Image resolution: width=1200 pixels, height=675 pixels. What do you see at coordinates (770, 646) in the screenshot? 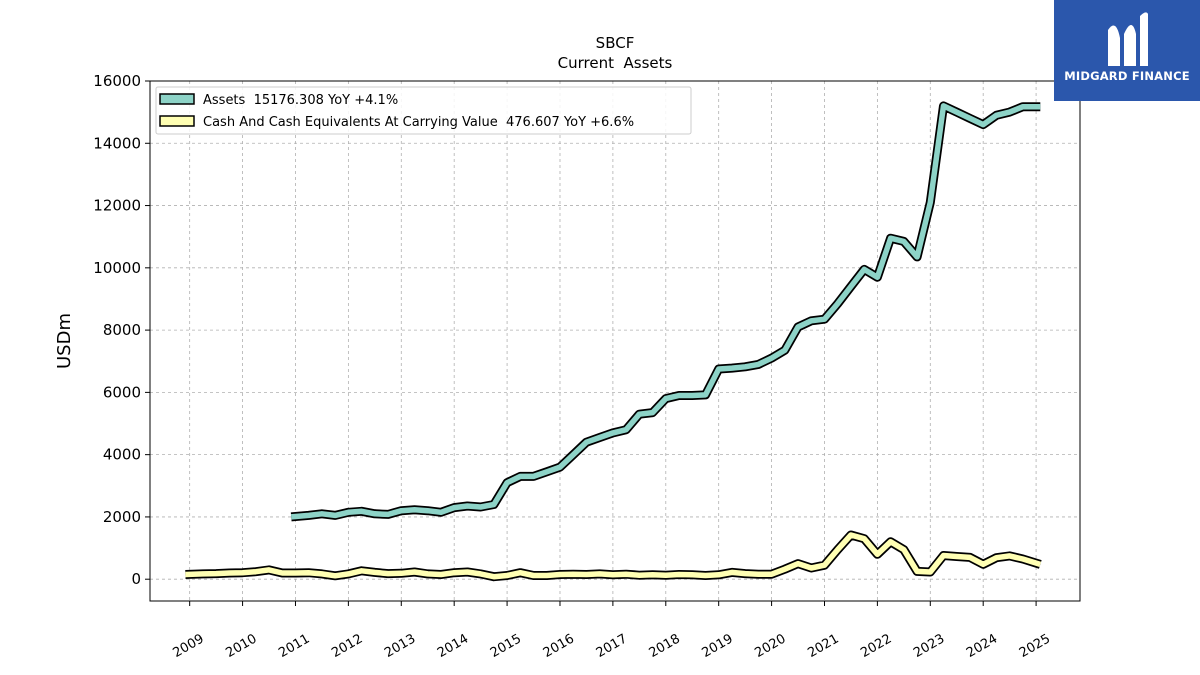
I see `x-tick-label: 2020` at bounding box center [770, 646].